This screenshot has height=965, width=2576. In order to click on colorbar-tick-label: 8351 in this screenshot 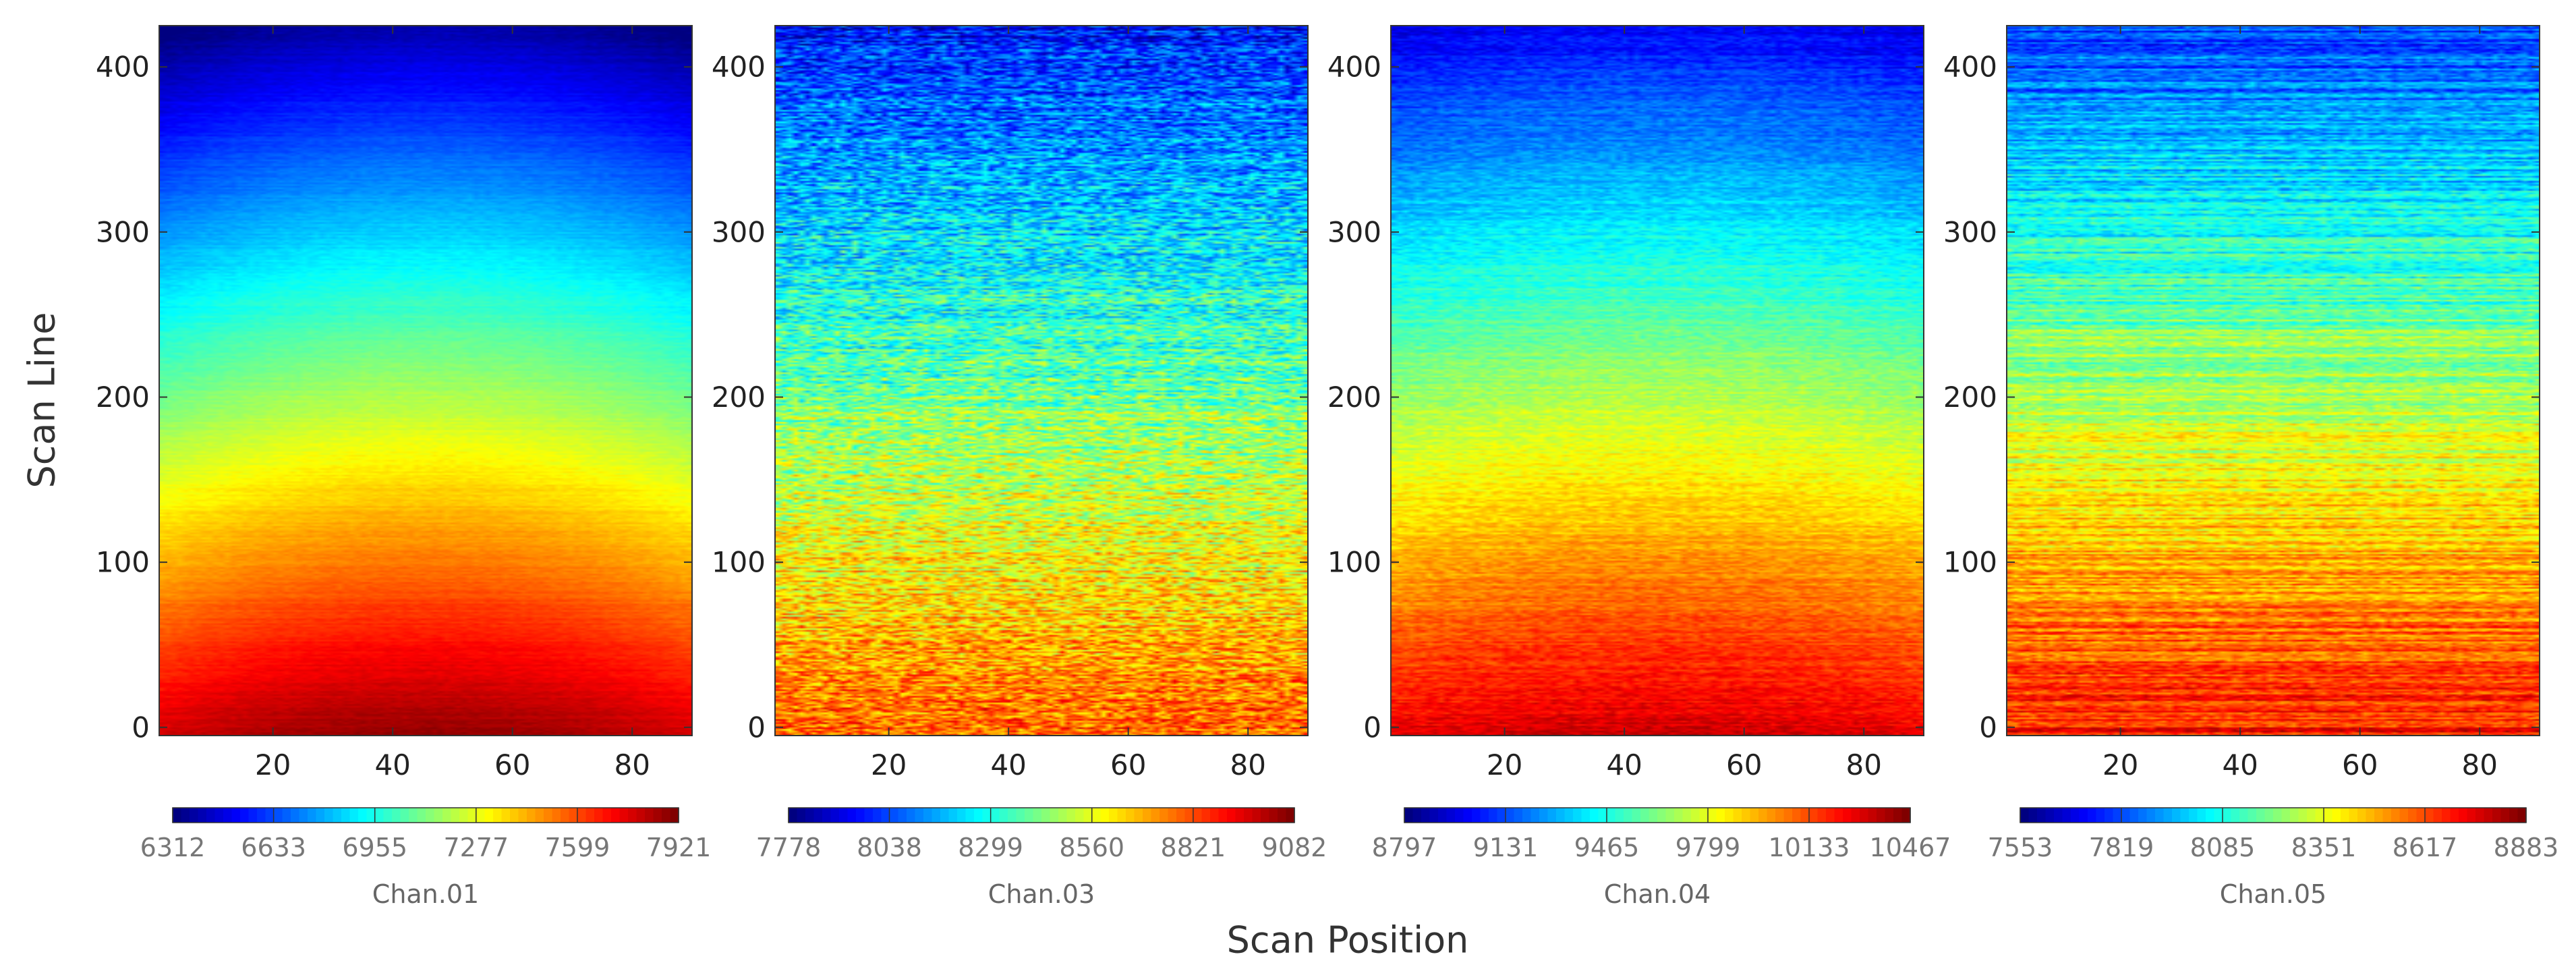, I will do `click(2324, 847)`.